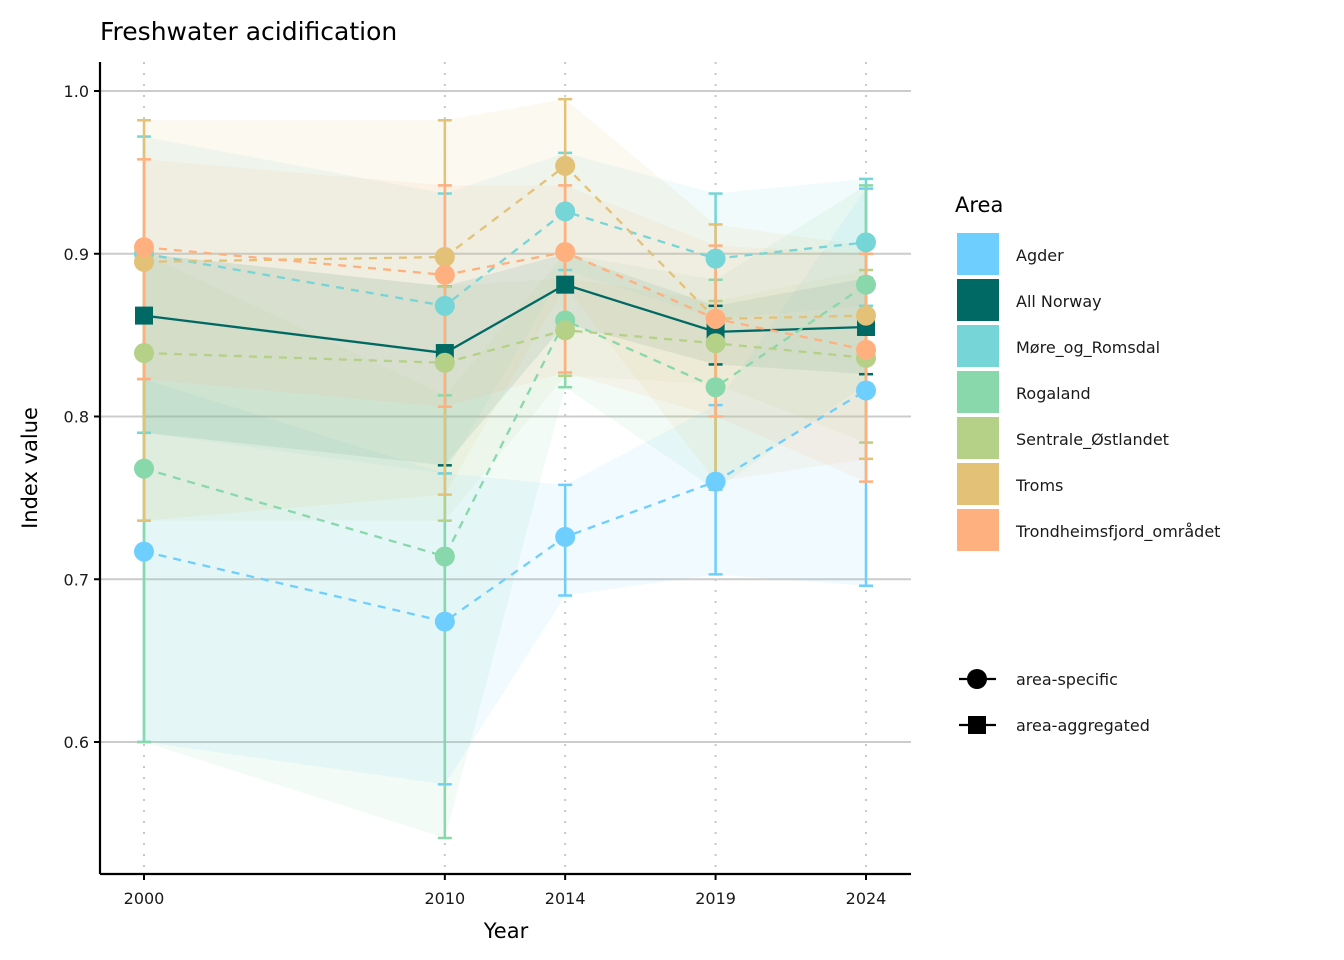 The image size is (1344, 960). What do you see at coordinates (76, 742) in the screenshot?
I see `y-tick-label: 0.6` at bounding box center [76, 742].